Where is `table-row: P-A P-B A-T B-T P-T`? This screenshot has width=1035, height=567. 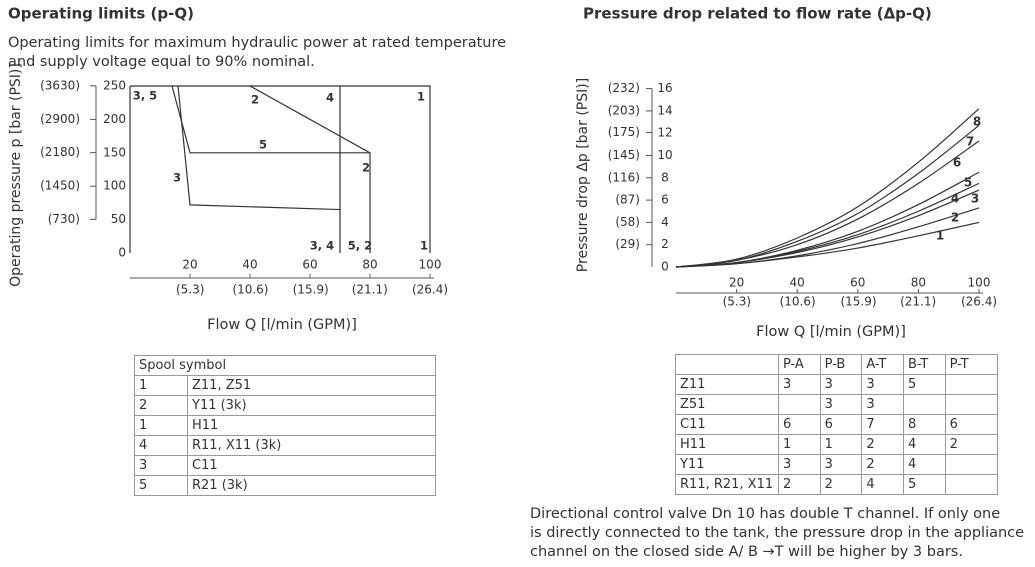 table-row: P-A P-B A-T B-T P-T is located at coordinates (837, 364).